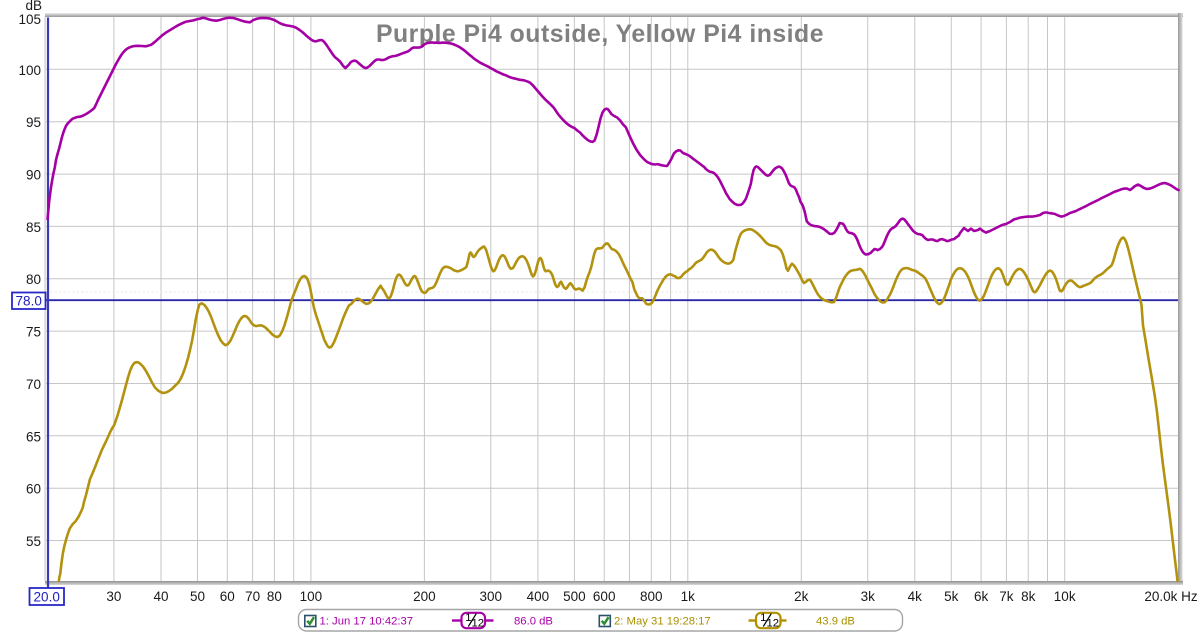 The height and width of the screenshot is (635, 1200). I want to click on svg-text: 200, so click(424, 596).